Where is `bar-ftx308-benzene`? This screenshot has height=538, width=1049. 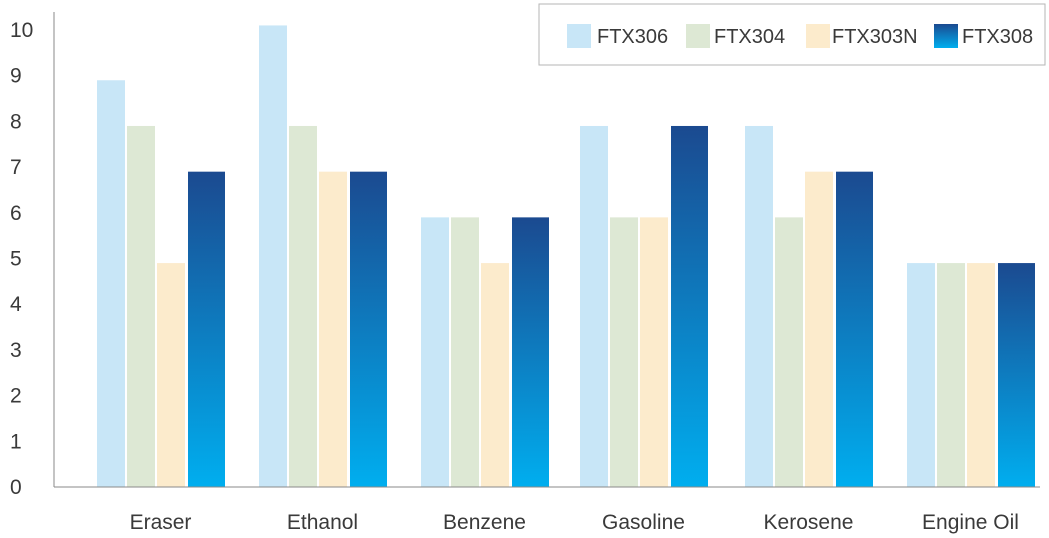
bar-ftx308-benzene is located at coordinates (530, 352).